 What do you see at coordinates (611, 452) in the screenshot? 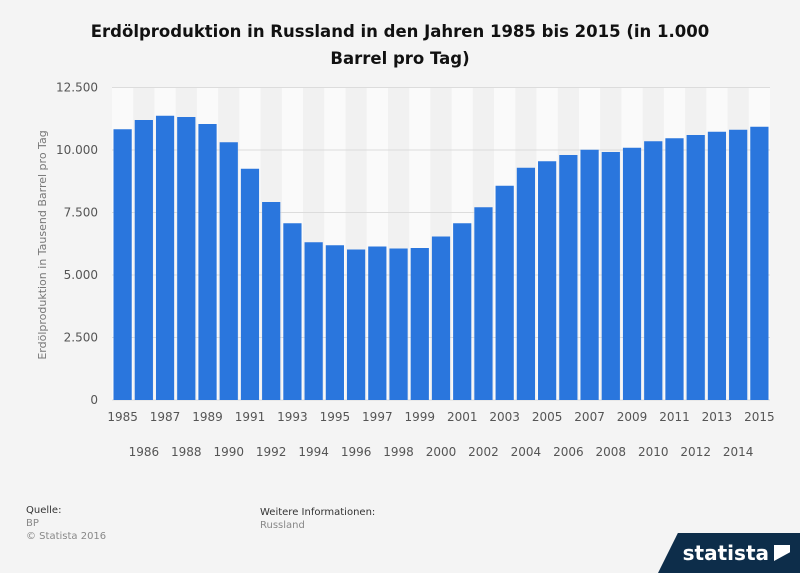
I see `x-tick-label: 2008` at bounding box center [611, 452].